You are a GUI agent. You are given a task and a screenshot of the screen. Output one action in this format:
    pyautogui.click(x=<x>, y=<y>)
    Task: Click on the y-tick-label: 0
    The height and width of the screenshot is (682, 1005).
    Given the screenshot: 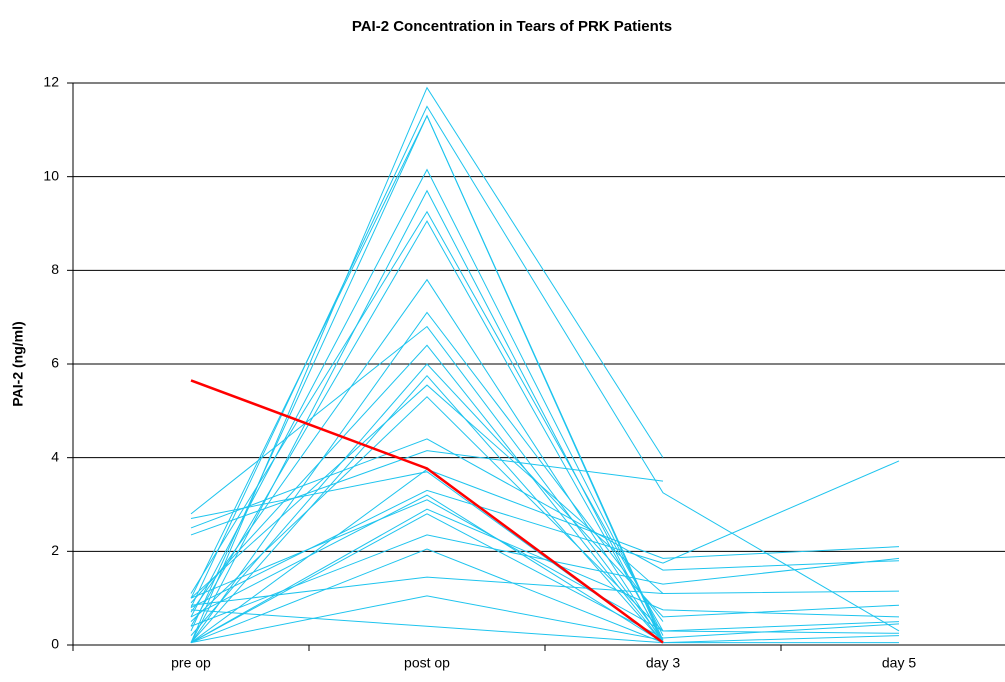 What is the action you would take?
    pyautogui.click(x=55, y=644)
    